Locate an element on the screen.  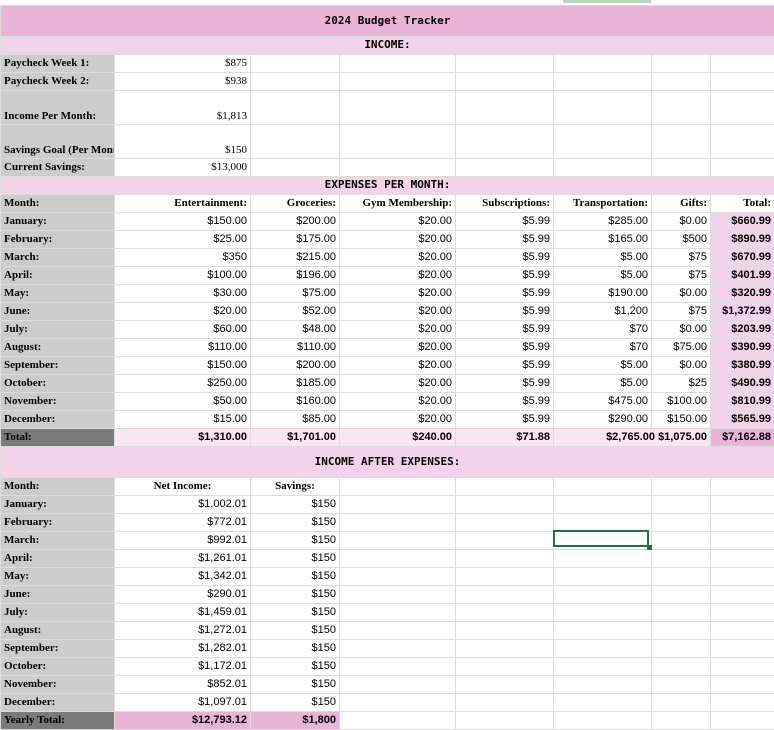
expense-total: $490.99 is located at coordinates (742, 383).